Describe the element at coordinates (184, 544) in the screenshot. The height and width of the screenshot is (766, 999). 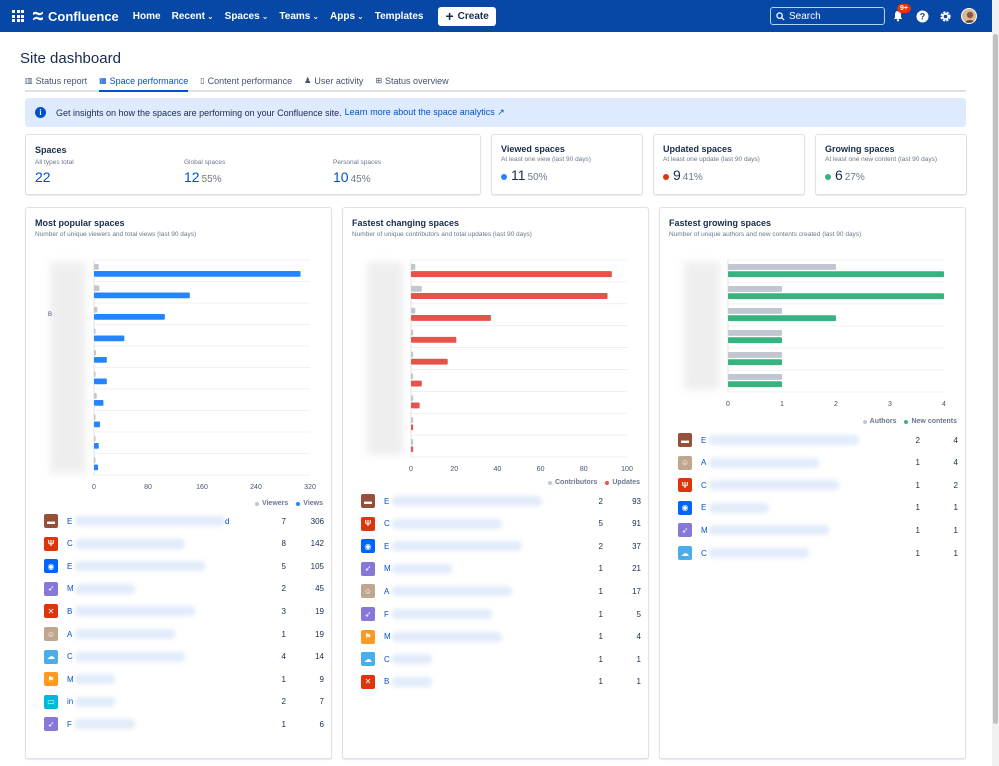
I see `space-row: Ψ C 8 142` at that location.